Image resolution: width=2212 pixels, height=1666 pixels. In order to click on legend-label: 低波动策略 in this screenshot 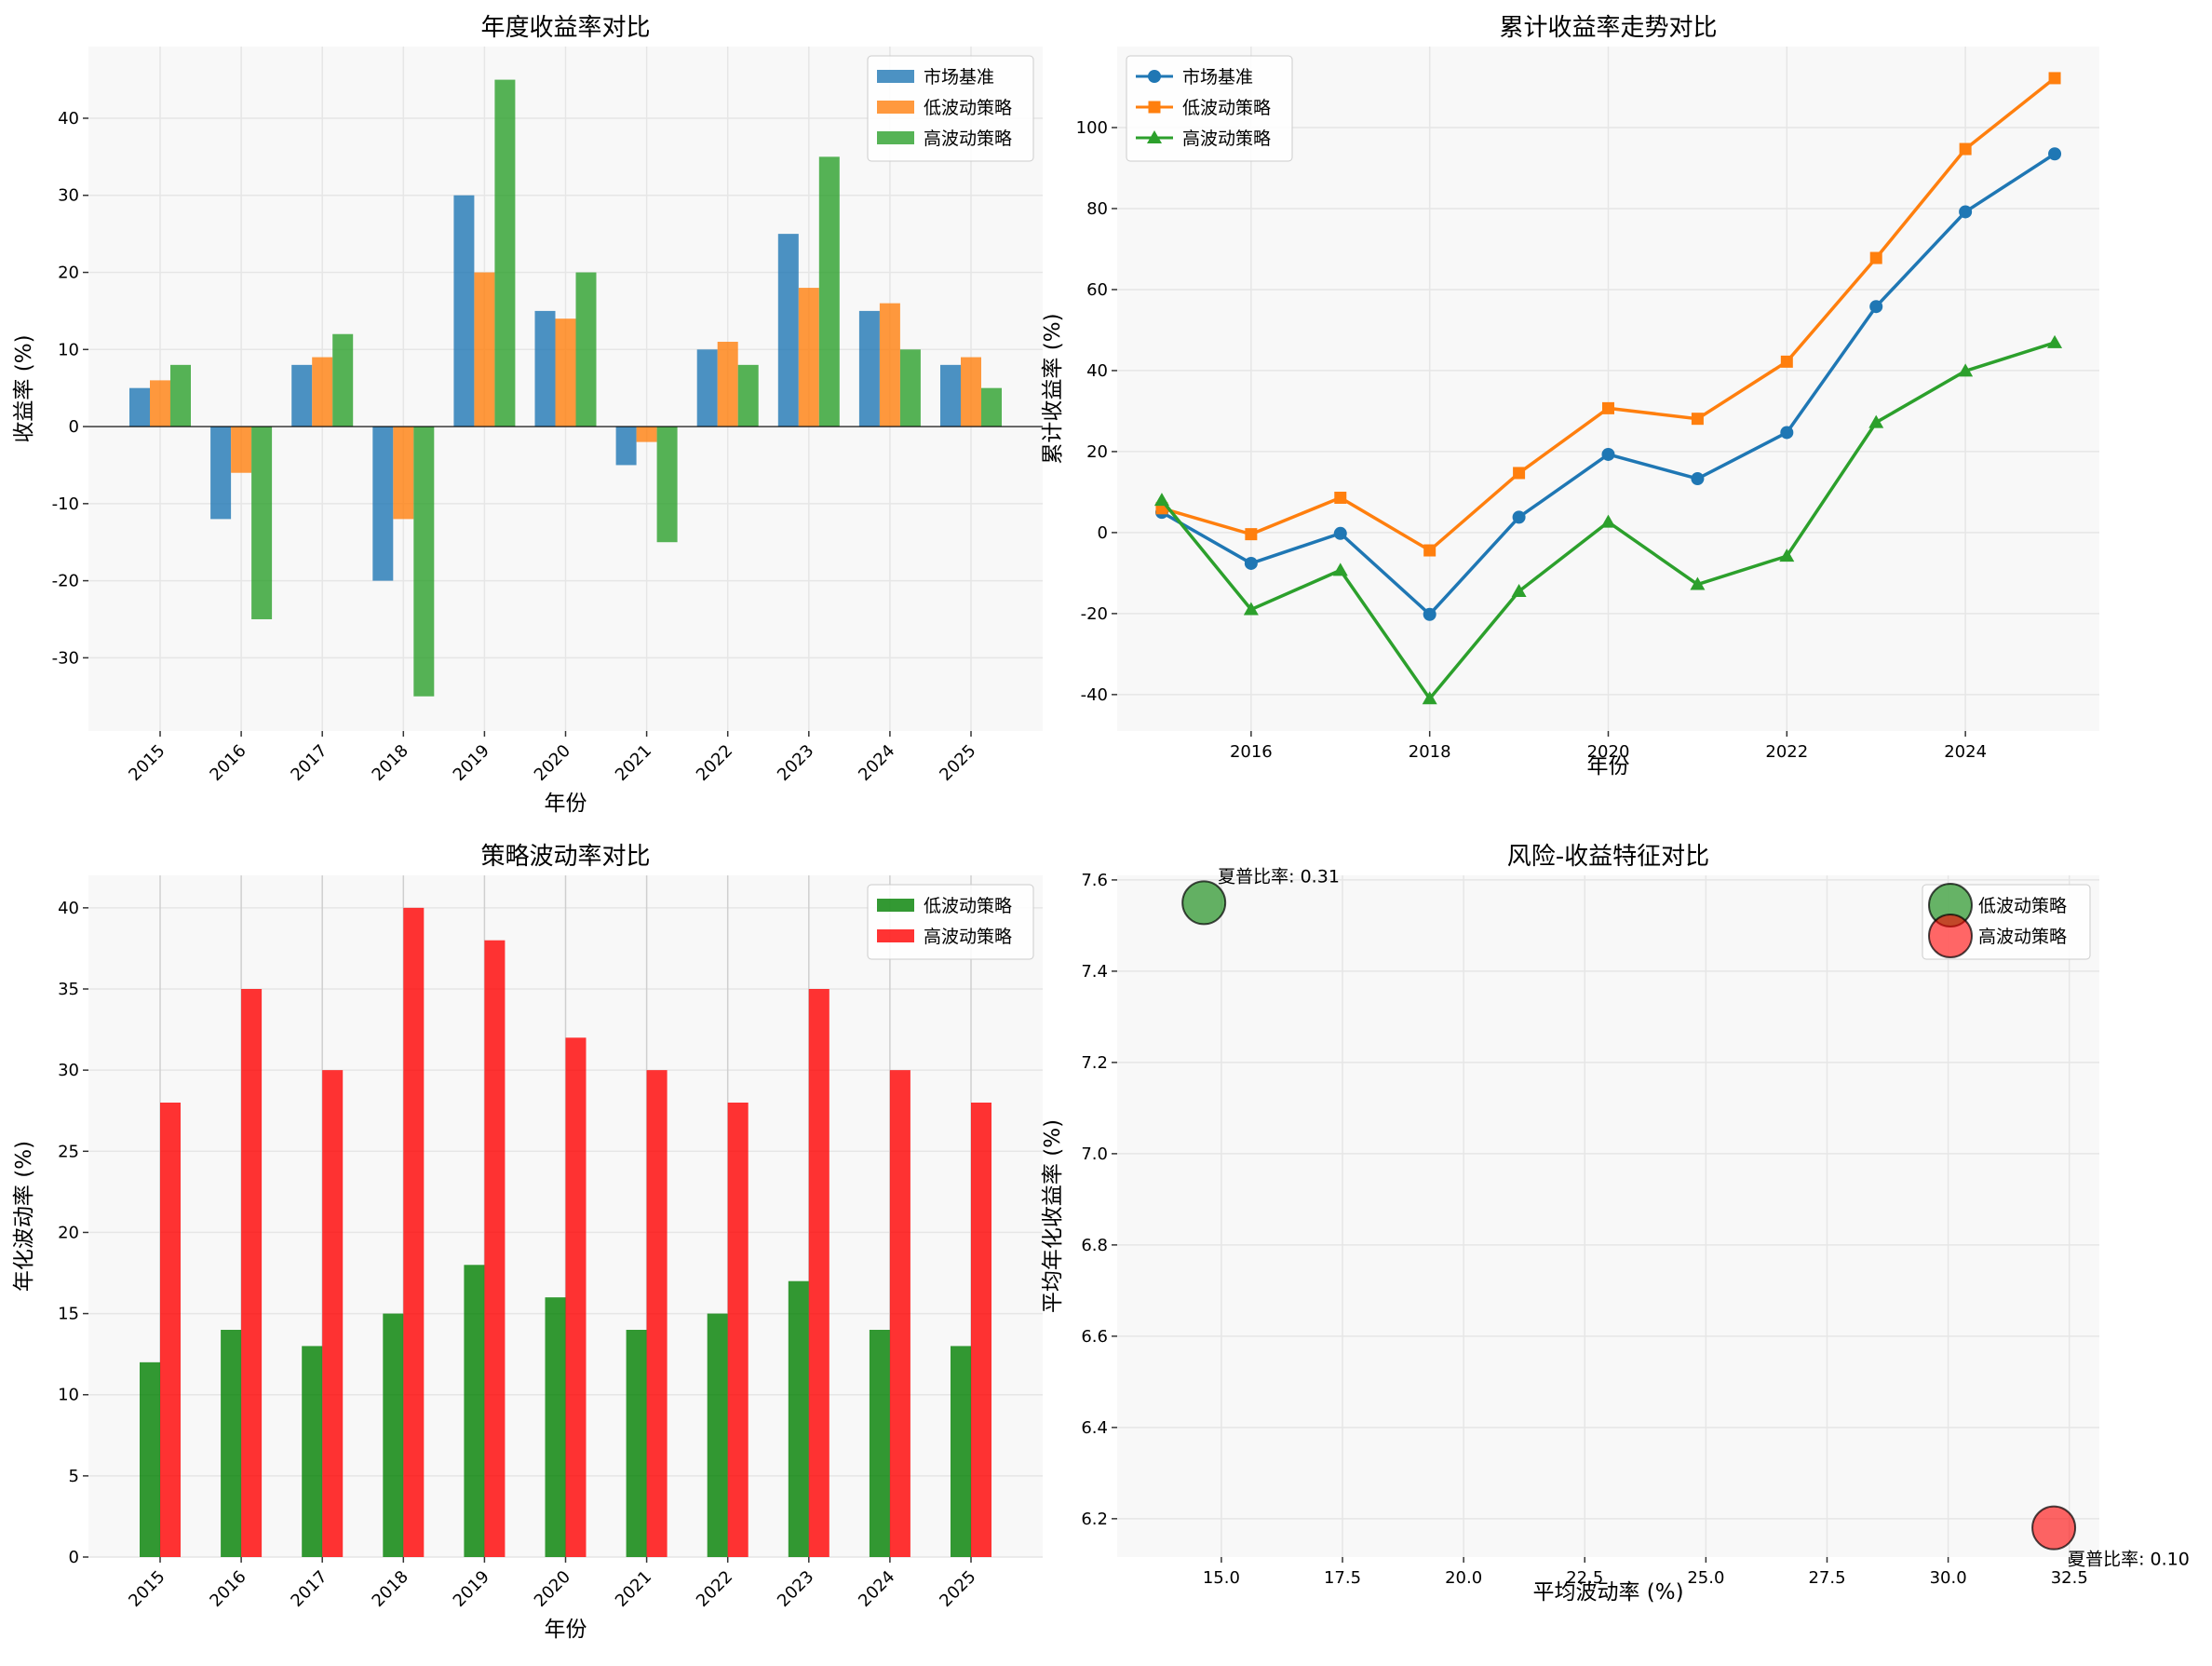, I will do `click(2022, 906)`.